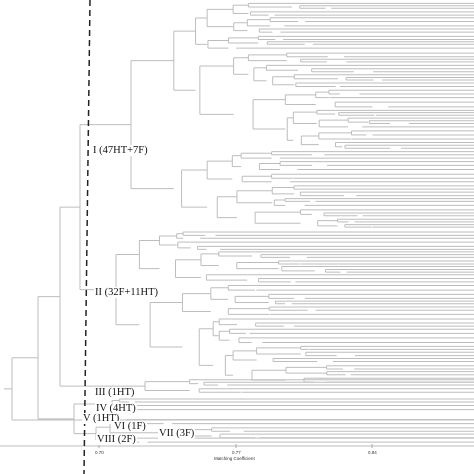 Image resolution: width=474 pixels, height=474 pixels. What do you see at coordinates (177, 433) in the screenshot?
I see `cluster-label-VII: VII (3F)` at bounding box center [177, 433].